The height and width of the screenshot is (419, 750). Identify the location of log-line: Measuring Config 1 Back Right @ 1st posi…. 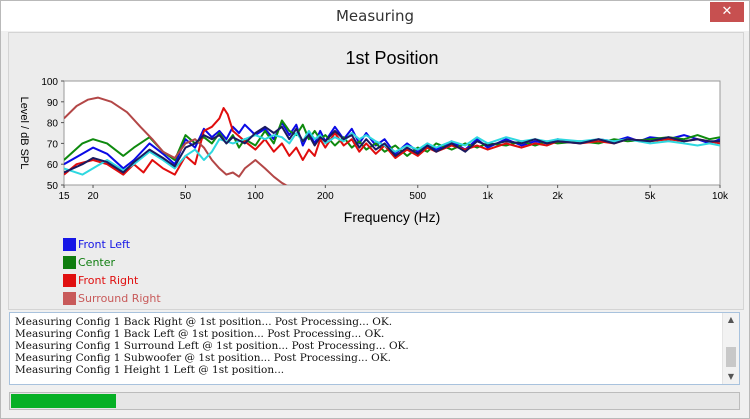
(204, 322).